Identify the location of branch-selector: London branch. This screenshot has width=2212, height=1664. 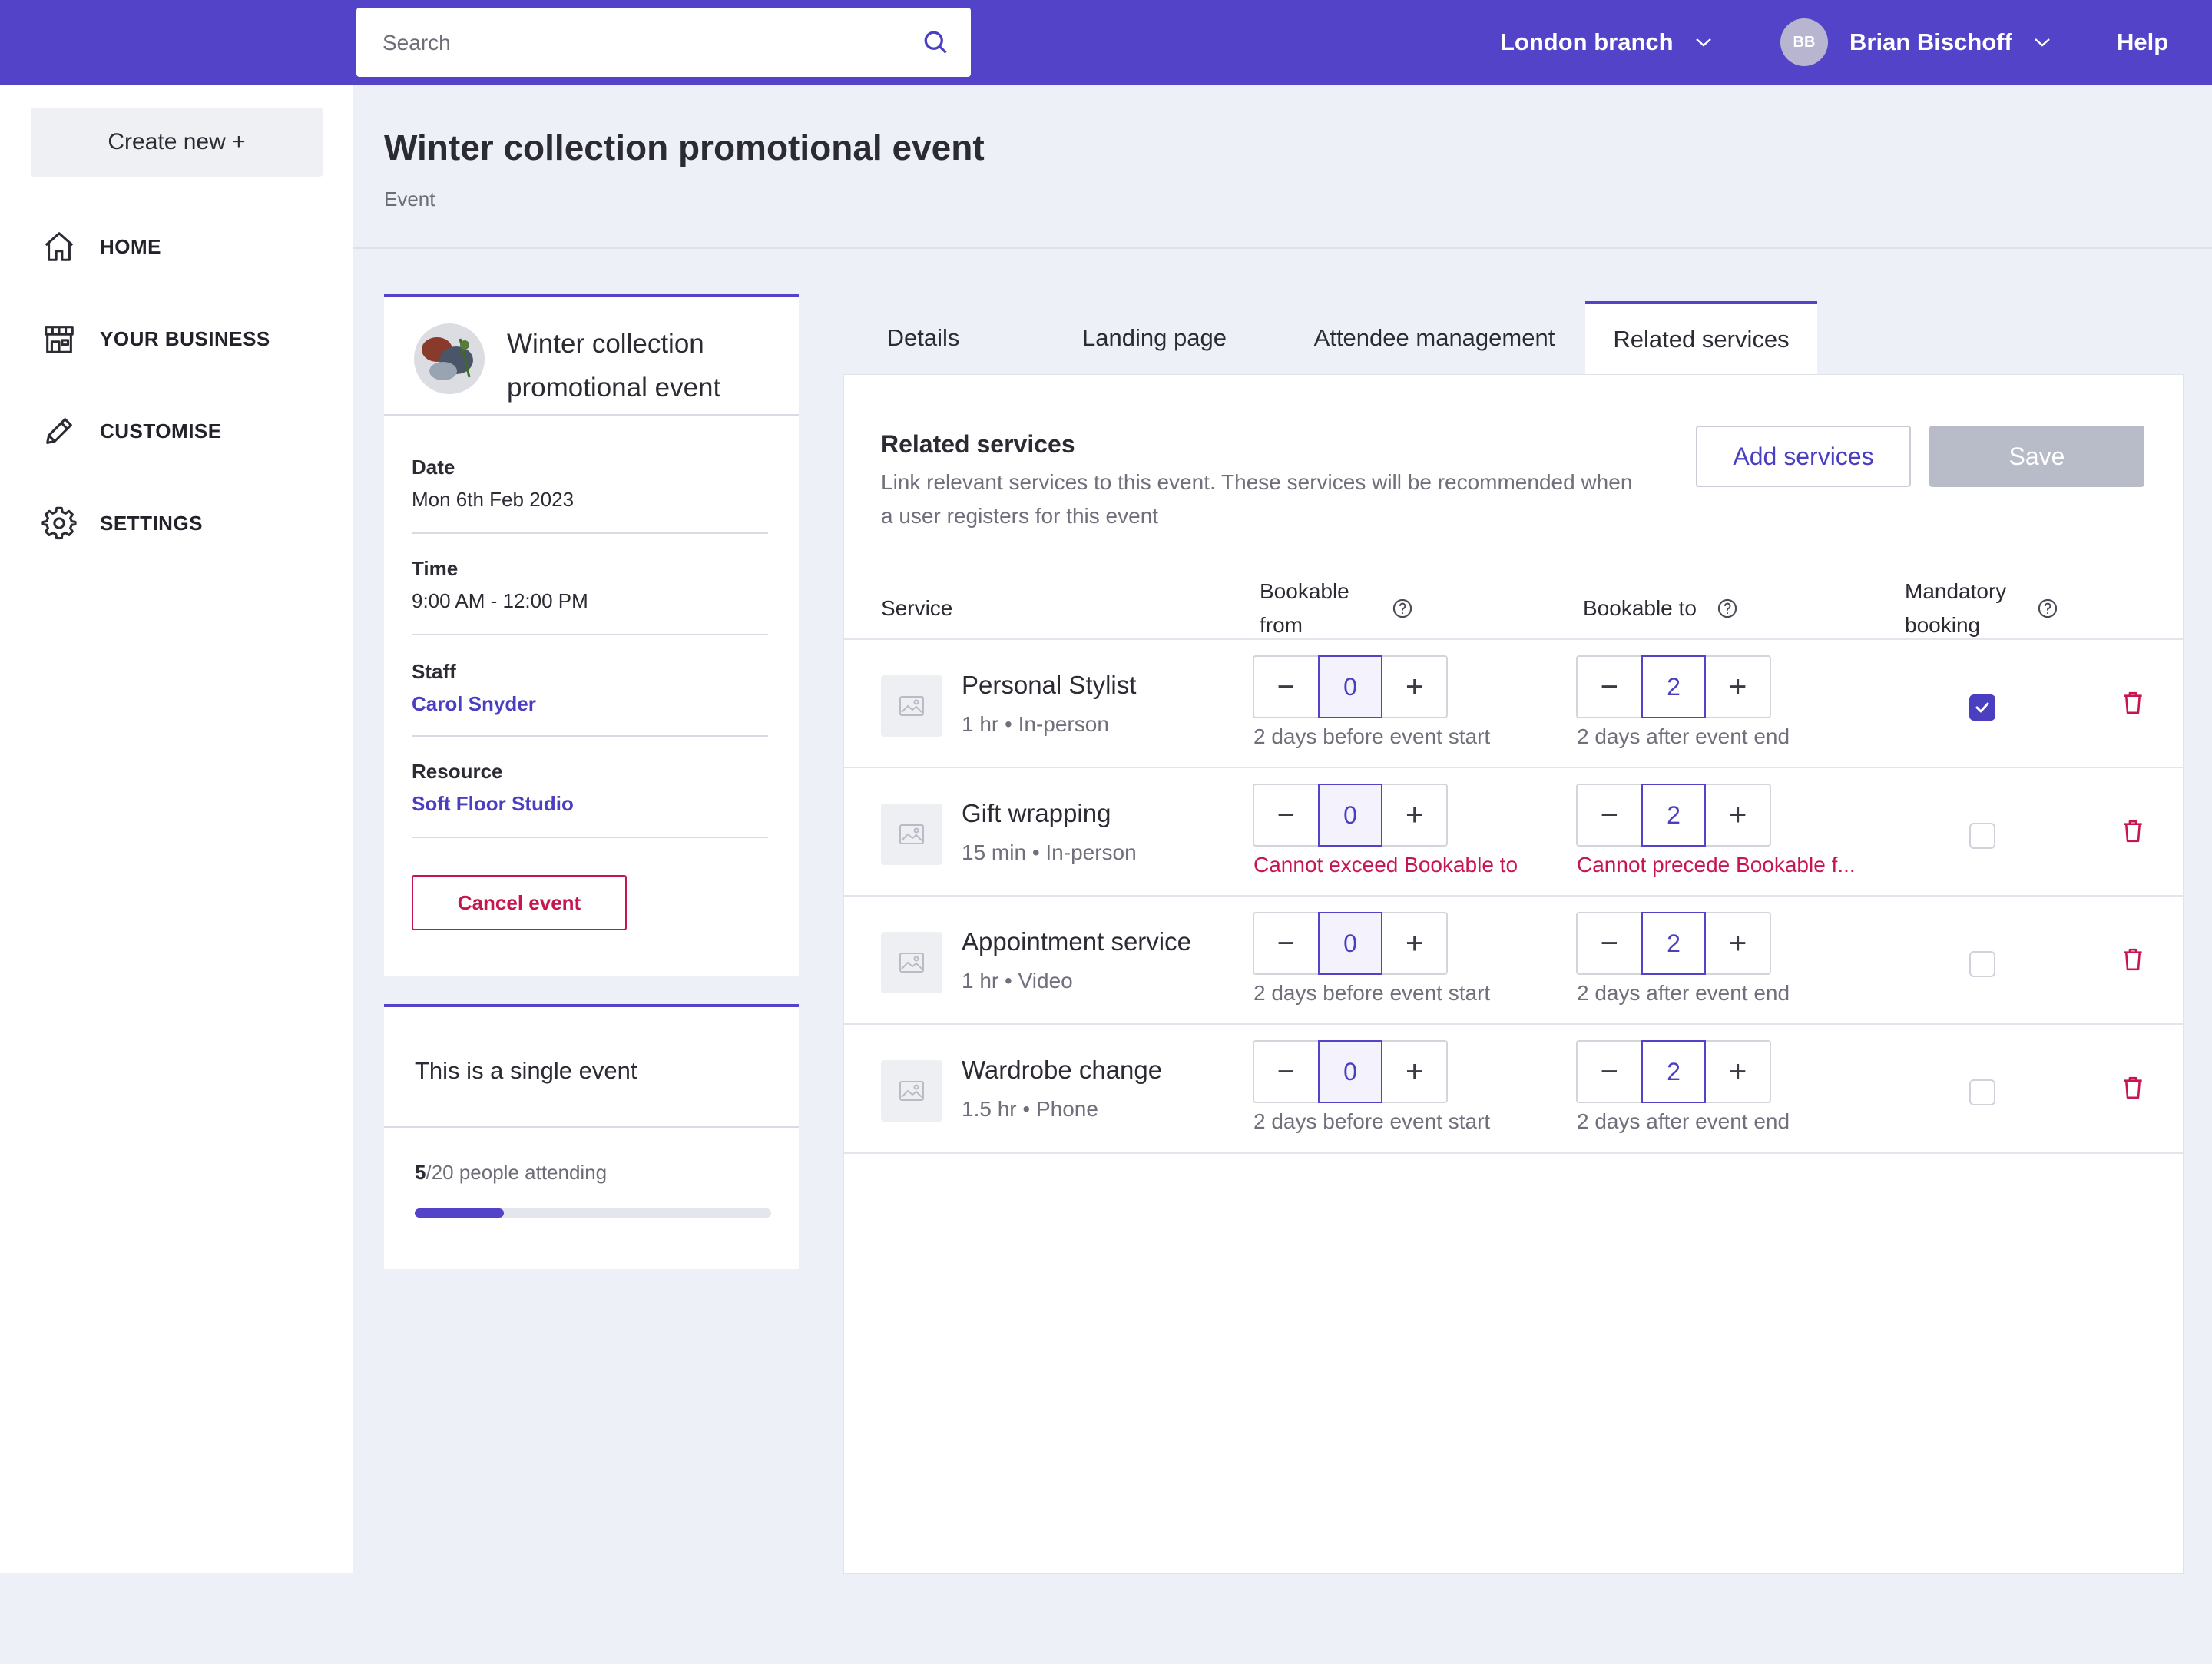
(1607, 42).